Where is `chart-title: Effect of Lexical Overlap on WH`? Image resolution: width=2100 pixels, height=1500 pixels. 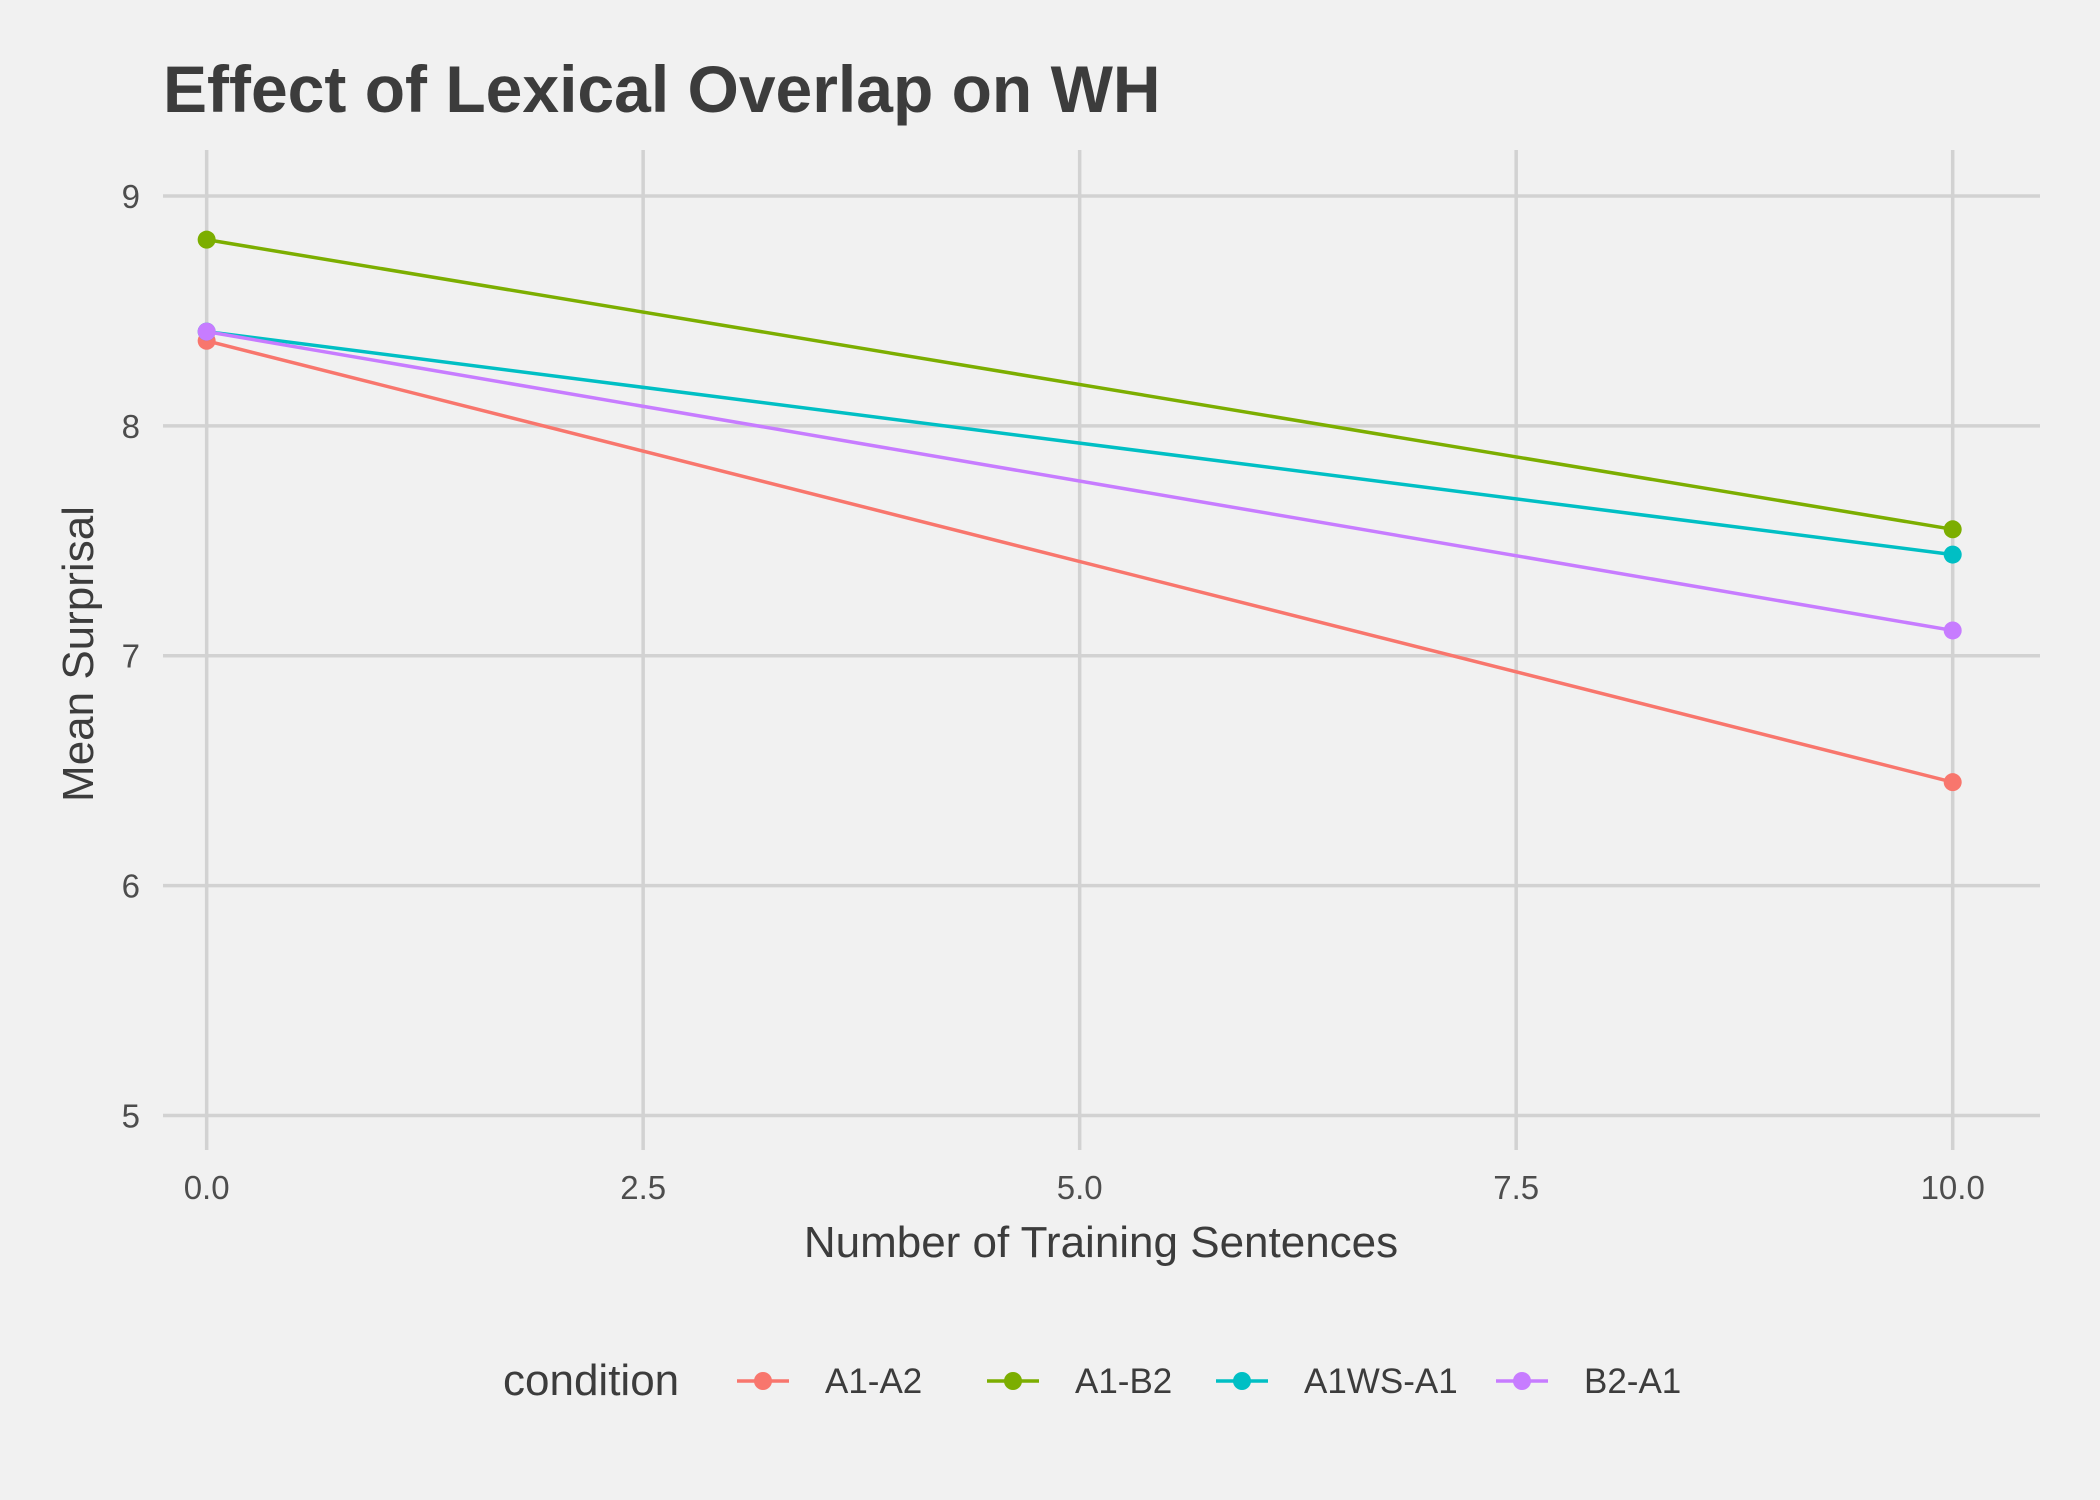
chart-title: Effect of Lexical Overlap on WH is located at coordinates (662, 89).